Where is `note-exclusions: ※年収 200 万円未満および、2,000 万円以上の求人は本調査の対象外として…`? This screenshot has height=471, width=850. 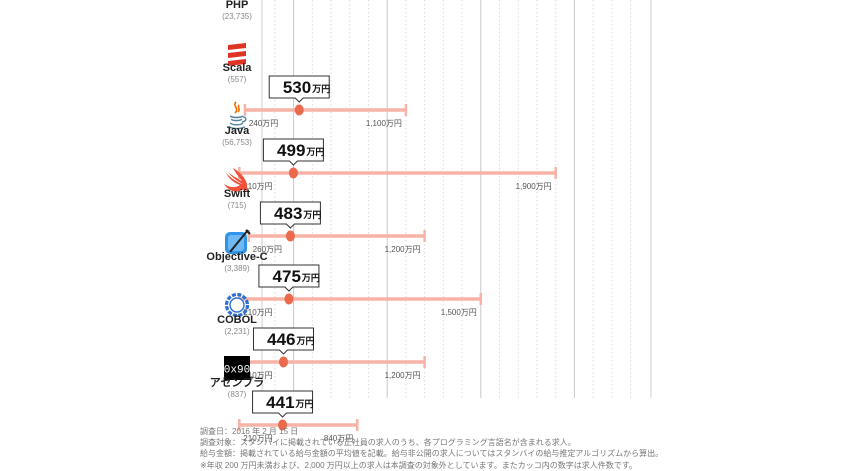 note-exclusions: ※年収 200 万円未満および、2,000 万円以上の求人は本調査の対象外として… is located at coordinates (418, 465).